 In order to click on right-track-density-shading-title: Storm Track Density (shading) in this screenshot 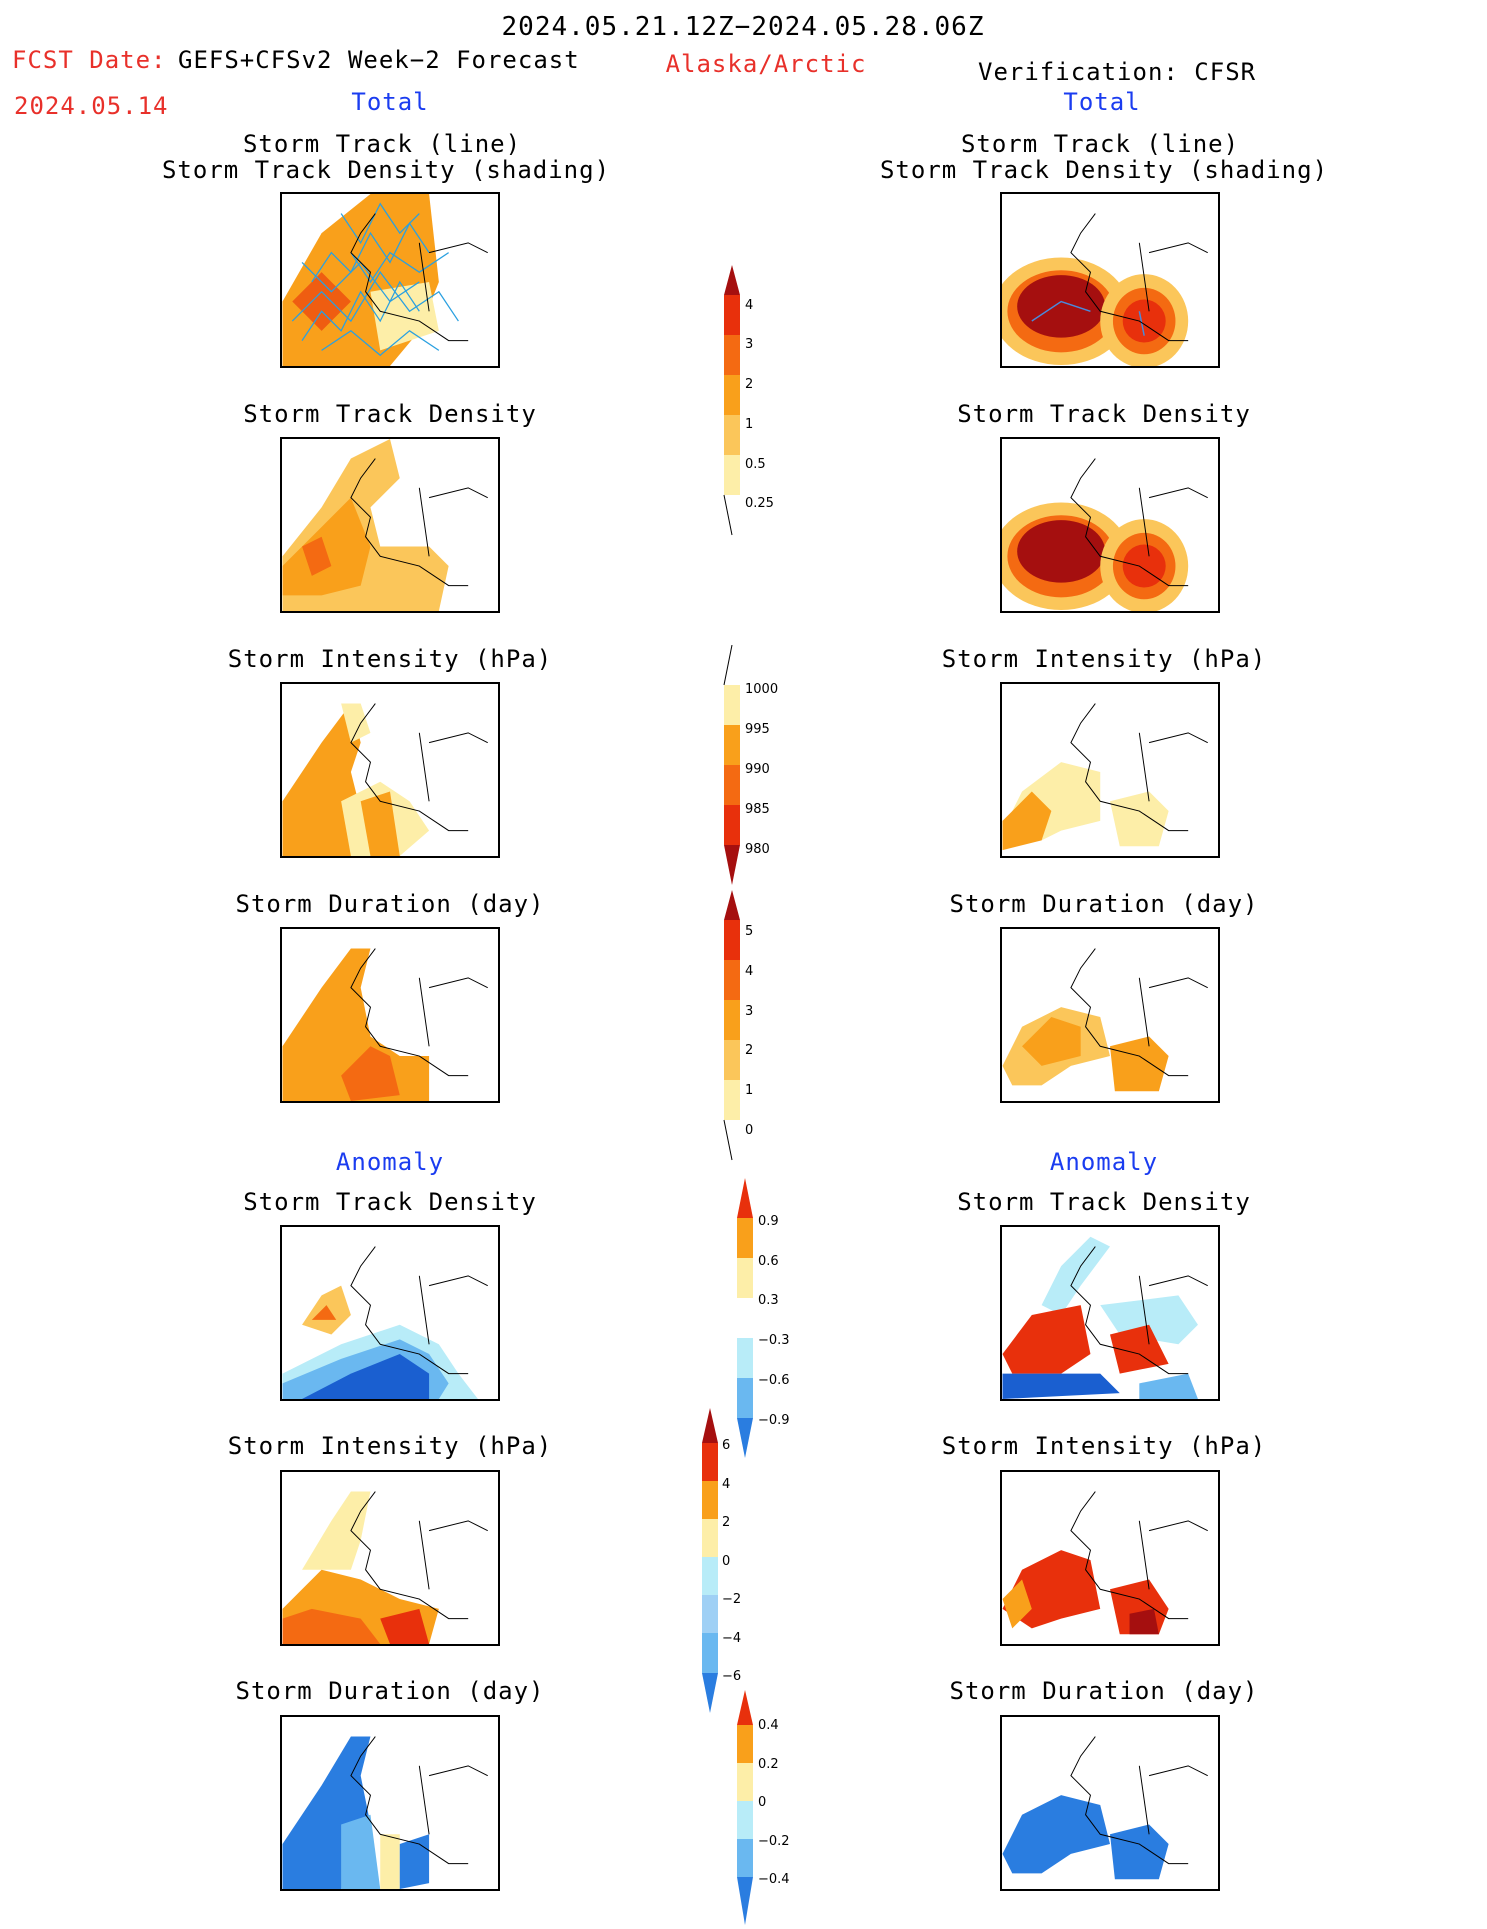, I will do `click(1104, 170)`.